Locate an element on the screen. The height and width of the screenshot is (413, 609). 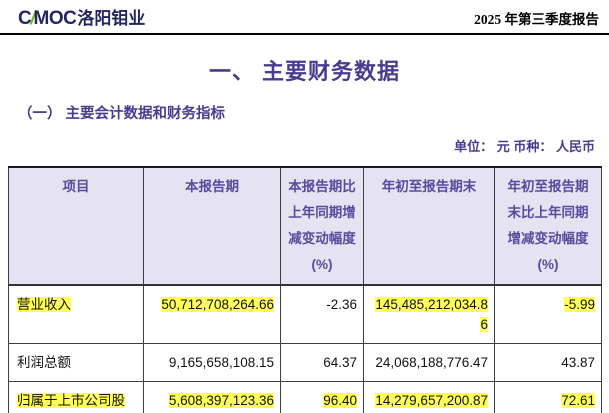
cell-value: -5.99 is located at coordinates (579, 304).